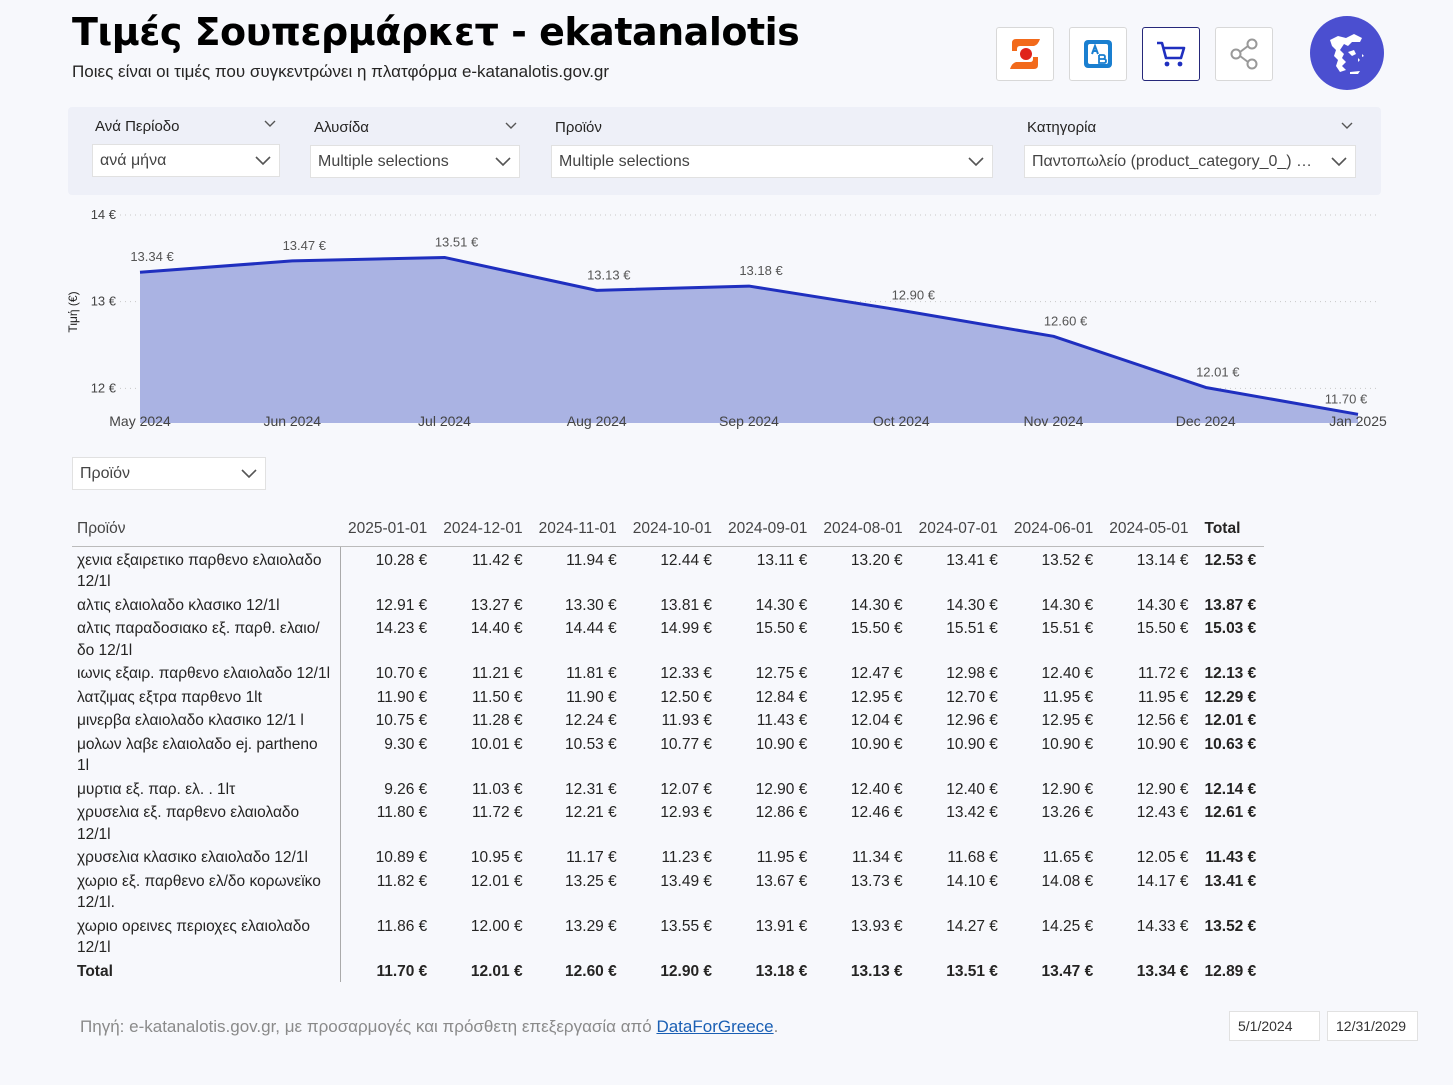 This screenshot has height=1085, width=1453. Describe the element at coordinates (497, 697) in the screenshot. I see `price-cell: 11.50 €` at that location.